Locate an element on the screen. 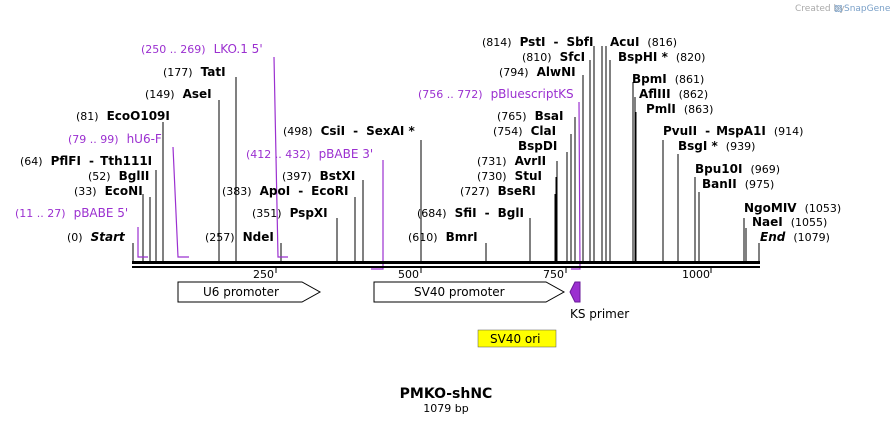 This screenshot has width=893, height=424. site-asei-pos: (149) is located at coordinates (160, 94).